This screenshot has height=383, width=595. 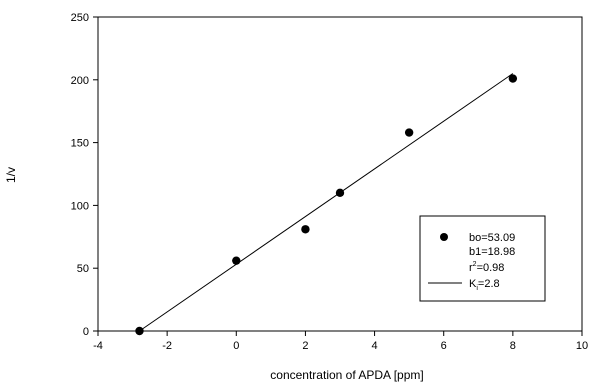 What do you see at coordinates (492, 252) in the screenshot?
I see `legend-b1: b1=18.98` at bounding box center [492, 252].